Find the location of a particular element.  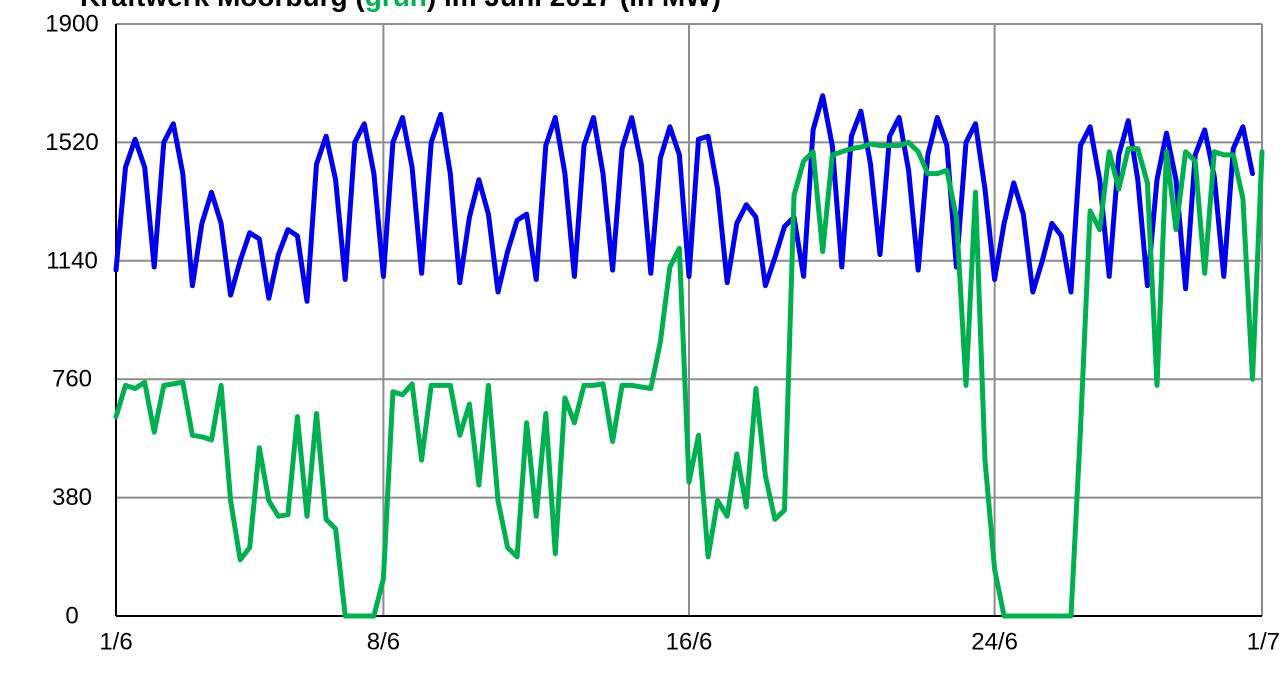

x-tick-labels: 1/6 8/6 16/6 24/6 1/7 is located at coordinates (689, 642).